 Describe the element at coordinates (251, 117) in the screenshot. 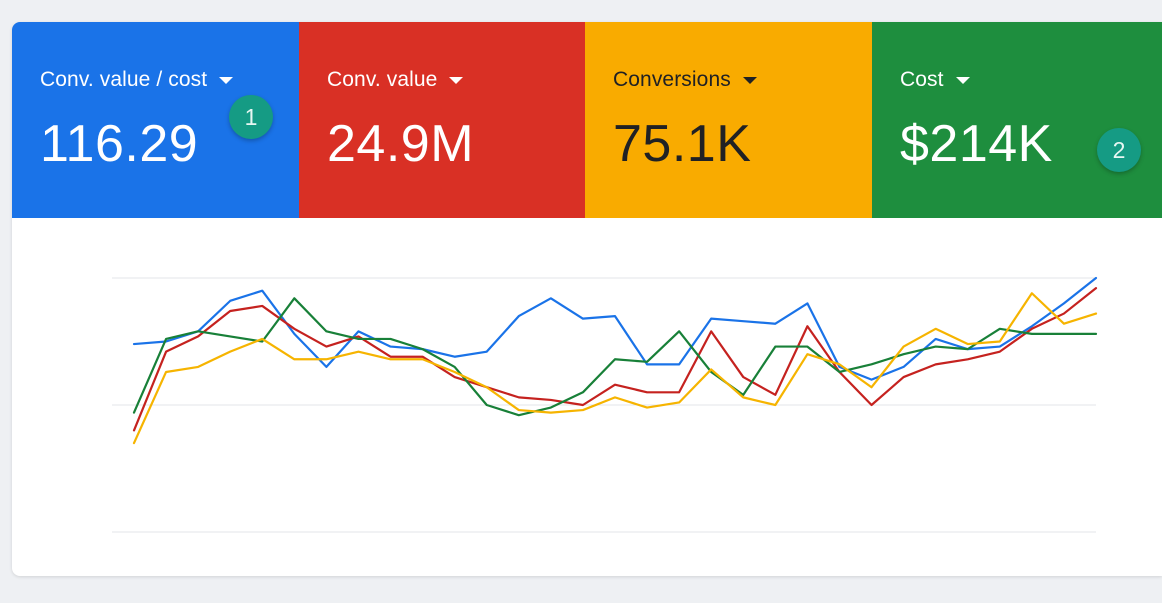

I see `callout-badge: 1` at that location.